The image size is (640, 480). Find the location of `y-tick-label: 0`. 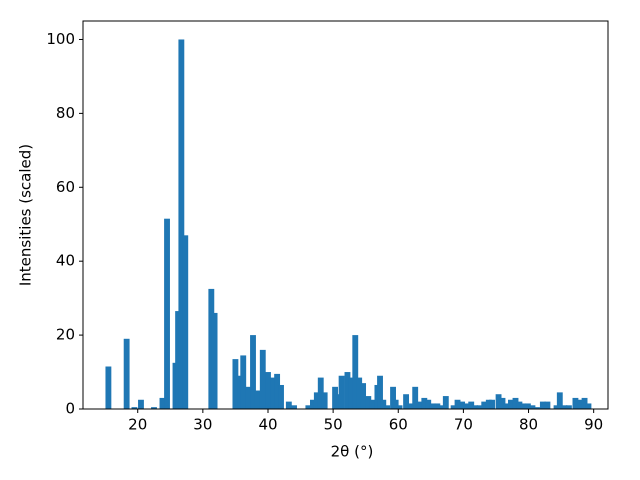

y-tick-label: 0 is located at coordinates (70, 409).